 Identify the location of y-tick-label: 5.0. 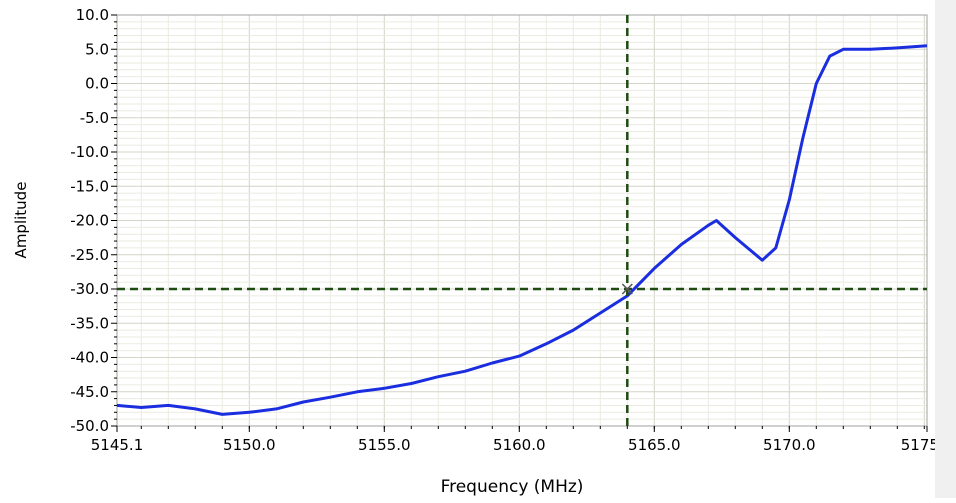
(97, 49).